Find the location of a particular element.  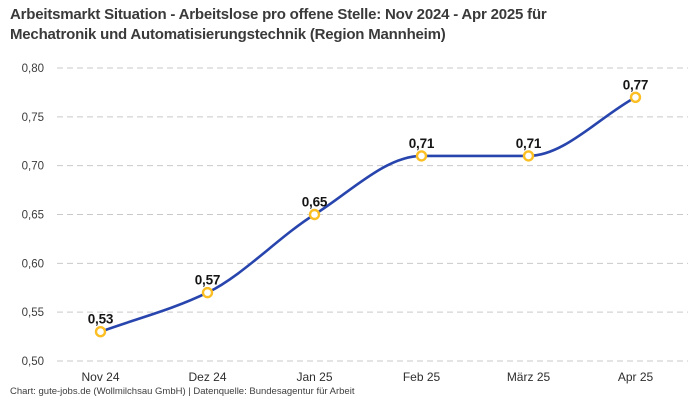

y-axis-tick-label: 0,55 is located at coordinates (33, 313).